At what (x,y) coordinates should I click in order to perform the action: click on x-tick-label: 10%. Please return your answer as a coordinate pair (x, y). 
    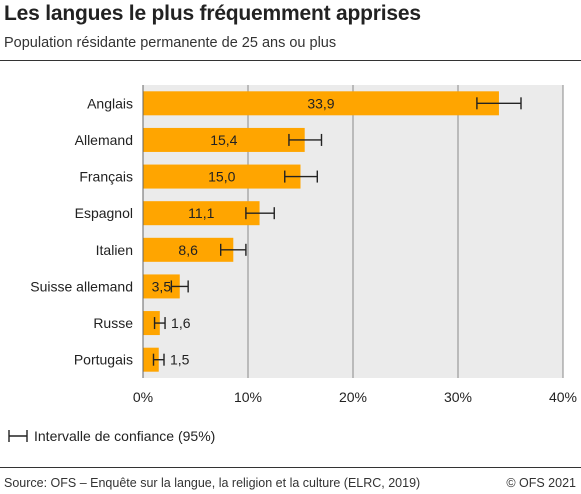
    Looking at the image, I should click on (248, 397).